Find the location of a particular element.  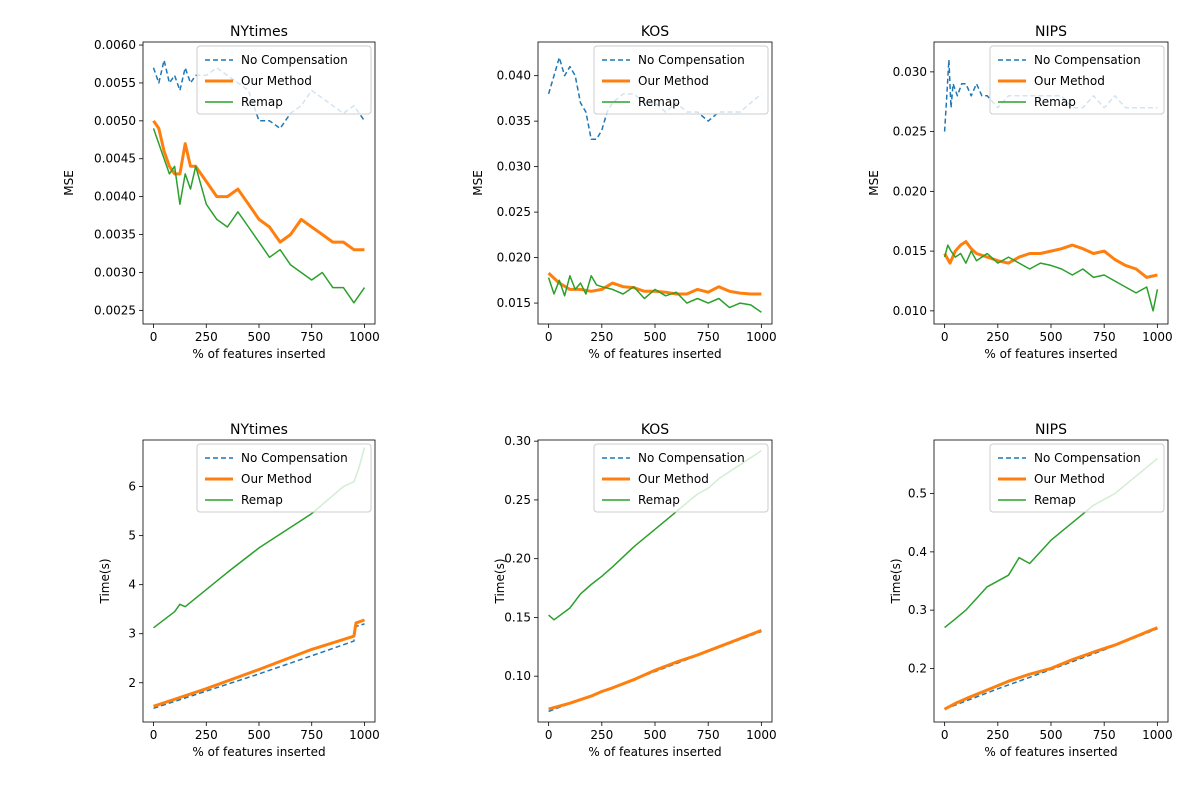

y-tick-label: 0.20 is located at coordinates (517, 559).